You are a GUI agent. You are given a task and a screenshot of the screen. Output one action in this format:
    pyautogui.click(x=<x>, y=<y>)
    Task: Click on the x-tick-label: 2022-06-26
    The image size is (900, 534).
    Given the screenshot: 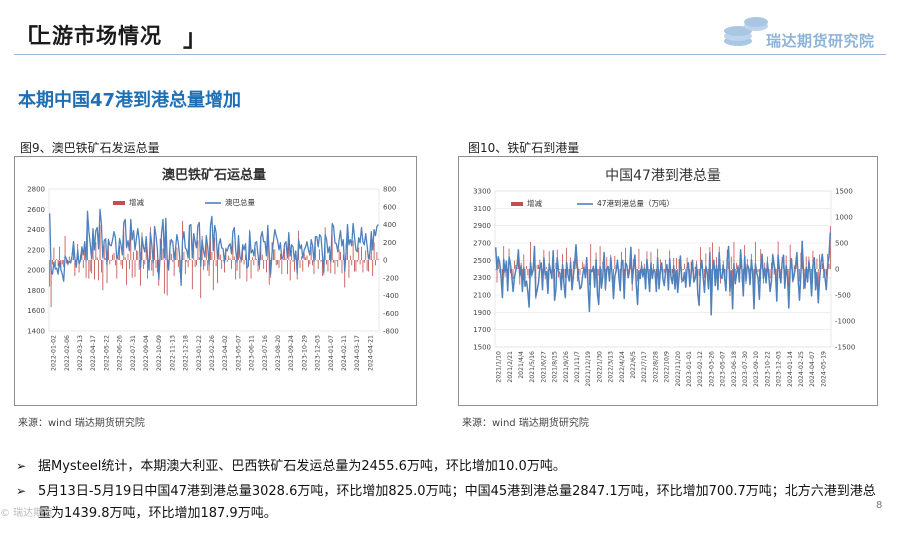 What is the action you would take?
    pyautogui.click(x=120, y=353)
    